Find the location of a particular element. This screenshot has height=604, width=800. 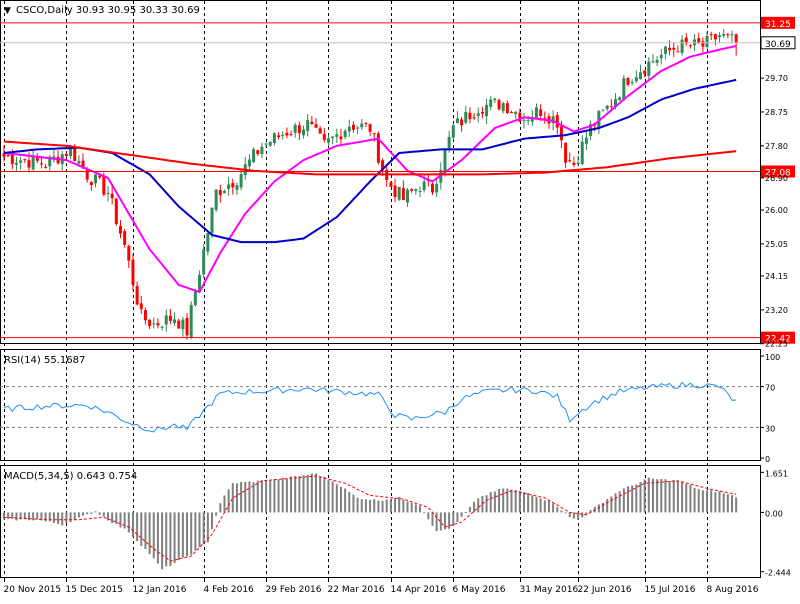

current-price-label: 30.69 is located at coordinates (778, 45).